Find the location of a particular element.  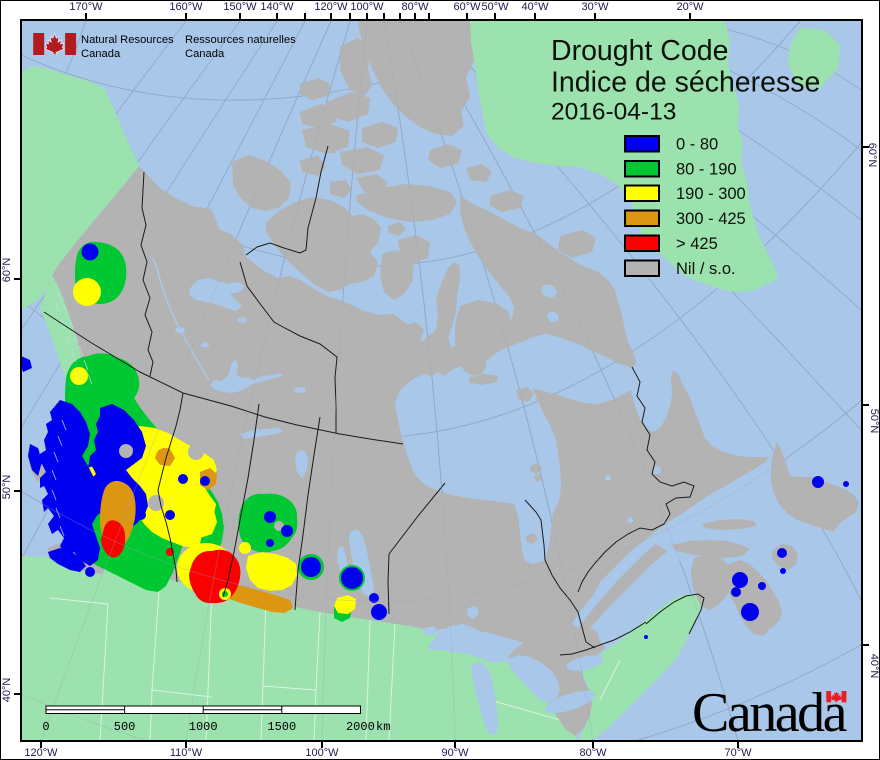

svg-text: 160°W is located at coordinates (186, 7).